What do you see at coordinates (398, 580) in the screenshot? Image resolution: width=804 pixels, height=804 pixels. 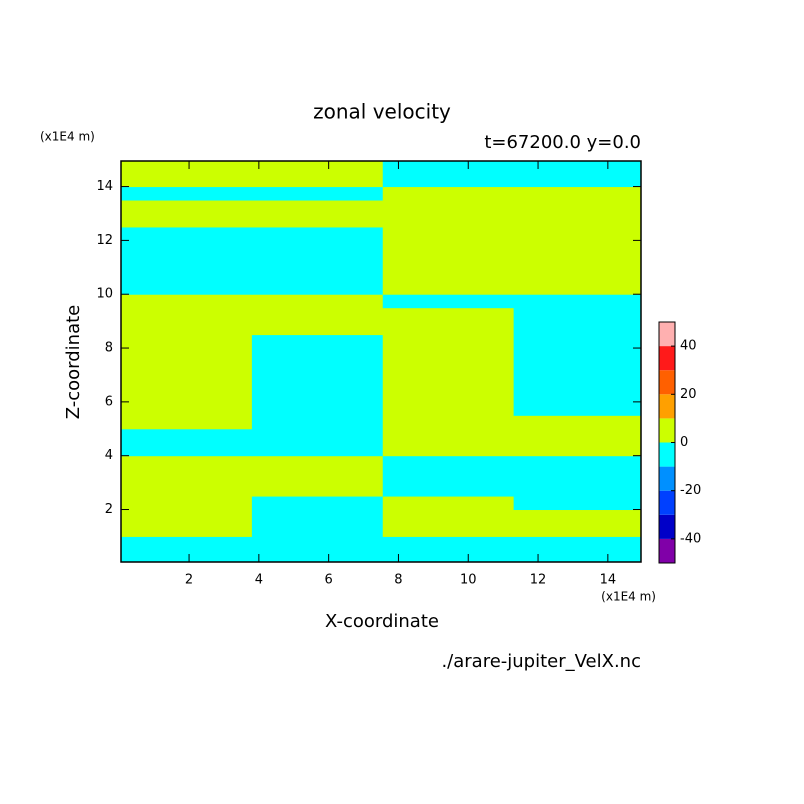 I see `x-tick-label: 8` at bounding box center [398, 580].